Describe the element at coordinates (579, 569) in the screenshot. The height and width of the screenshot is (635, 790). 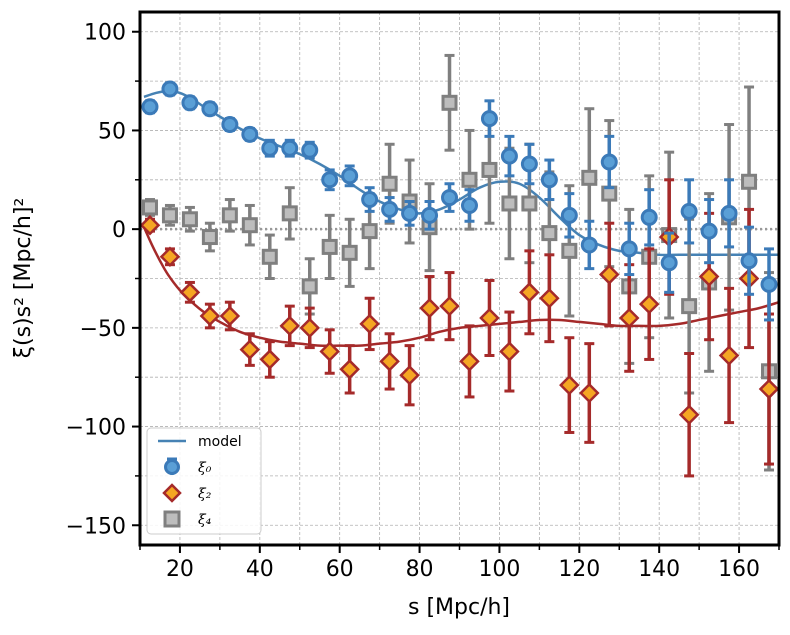
I see `x-tick-label: 120` at that location.